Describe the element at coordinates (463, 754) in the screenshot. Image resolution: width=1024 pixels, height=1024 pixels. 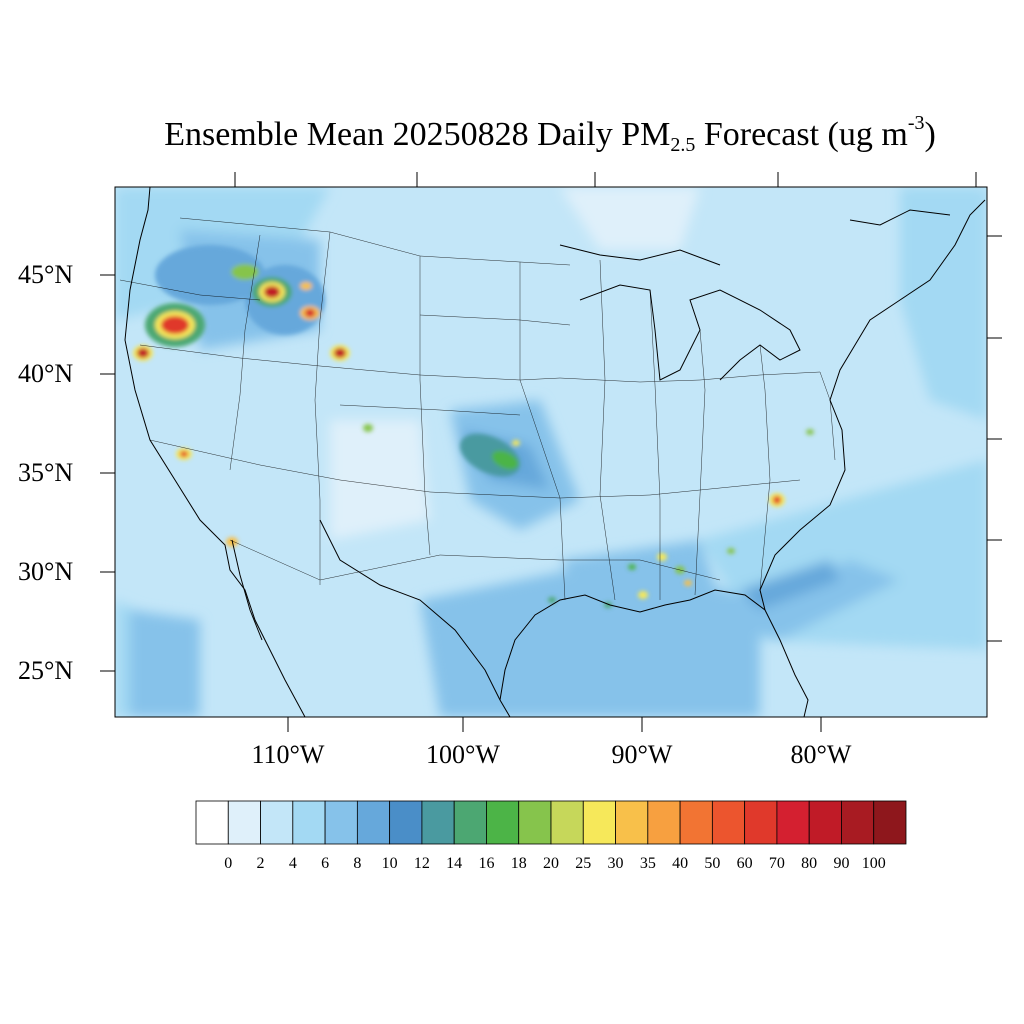
I see `lon-label-100w: 100°W` at that location.